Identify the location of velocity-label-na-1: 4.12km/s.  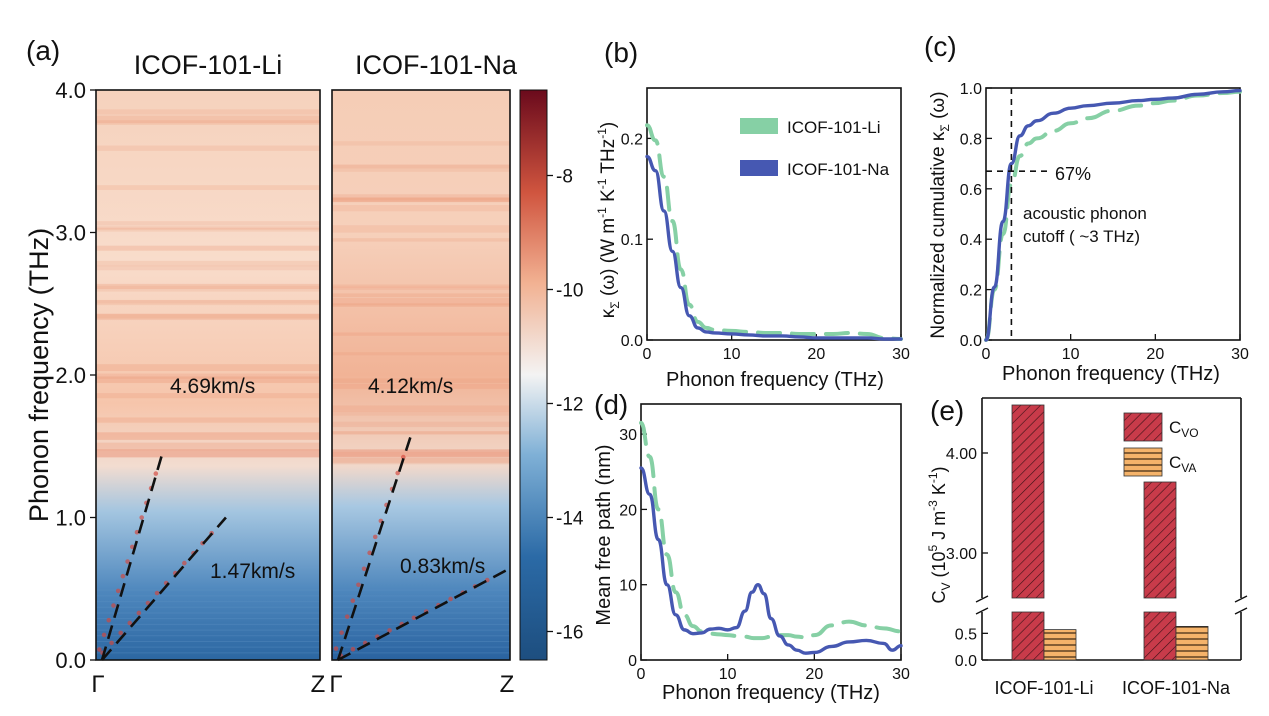
(410, 386).